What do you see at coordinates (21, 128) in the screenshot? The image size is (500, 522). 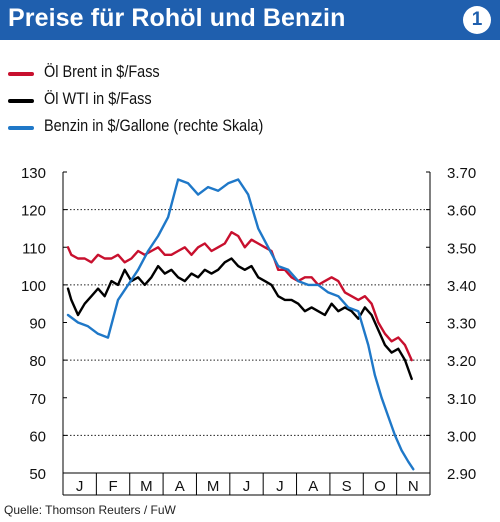 I see `legend-swatch-benzin` at bounding box center [21, 128].